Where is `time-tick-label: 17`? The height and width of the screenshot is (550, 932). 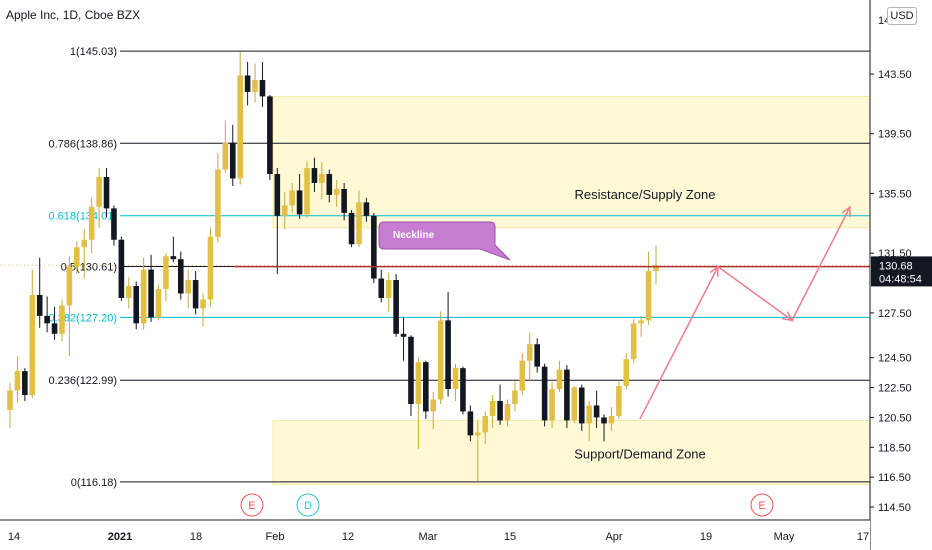 time-tick-label: 17 is located at coordinates (863, 537).